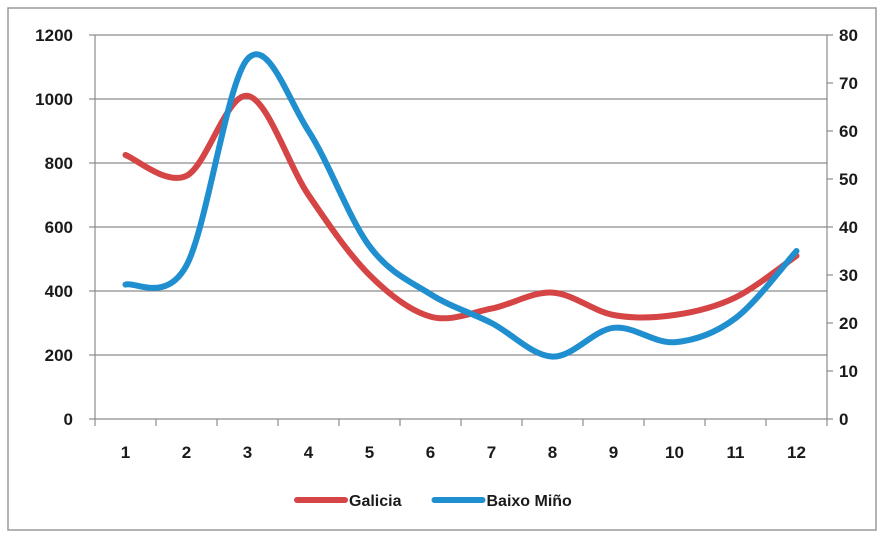 This screenshot has height=538, width=885. Describe the element at coordinates (674, 452) in the screenshot. I see `x-tick-label: 10` at that location.